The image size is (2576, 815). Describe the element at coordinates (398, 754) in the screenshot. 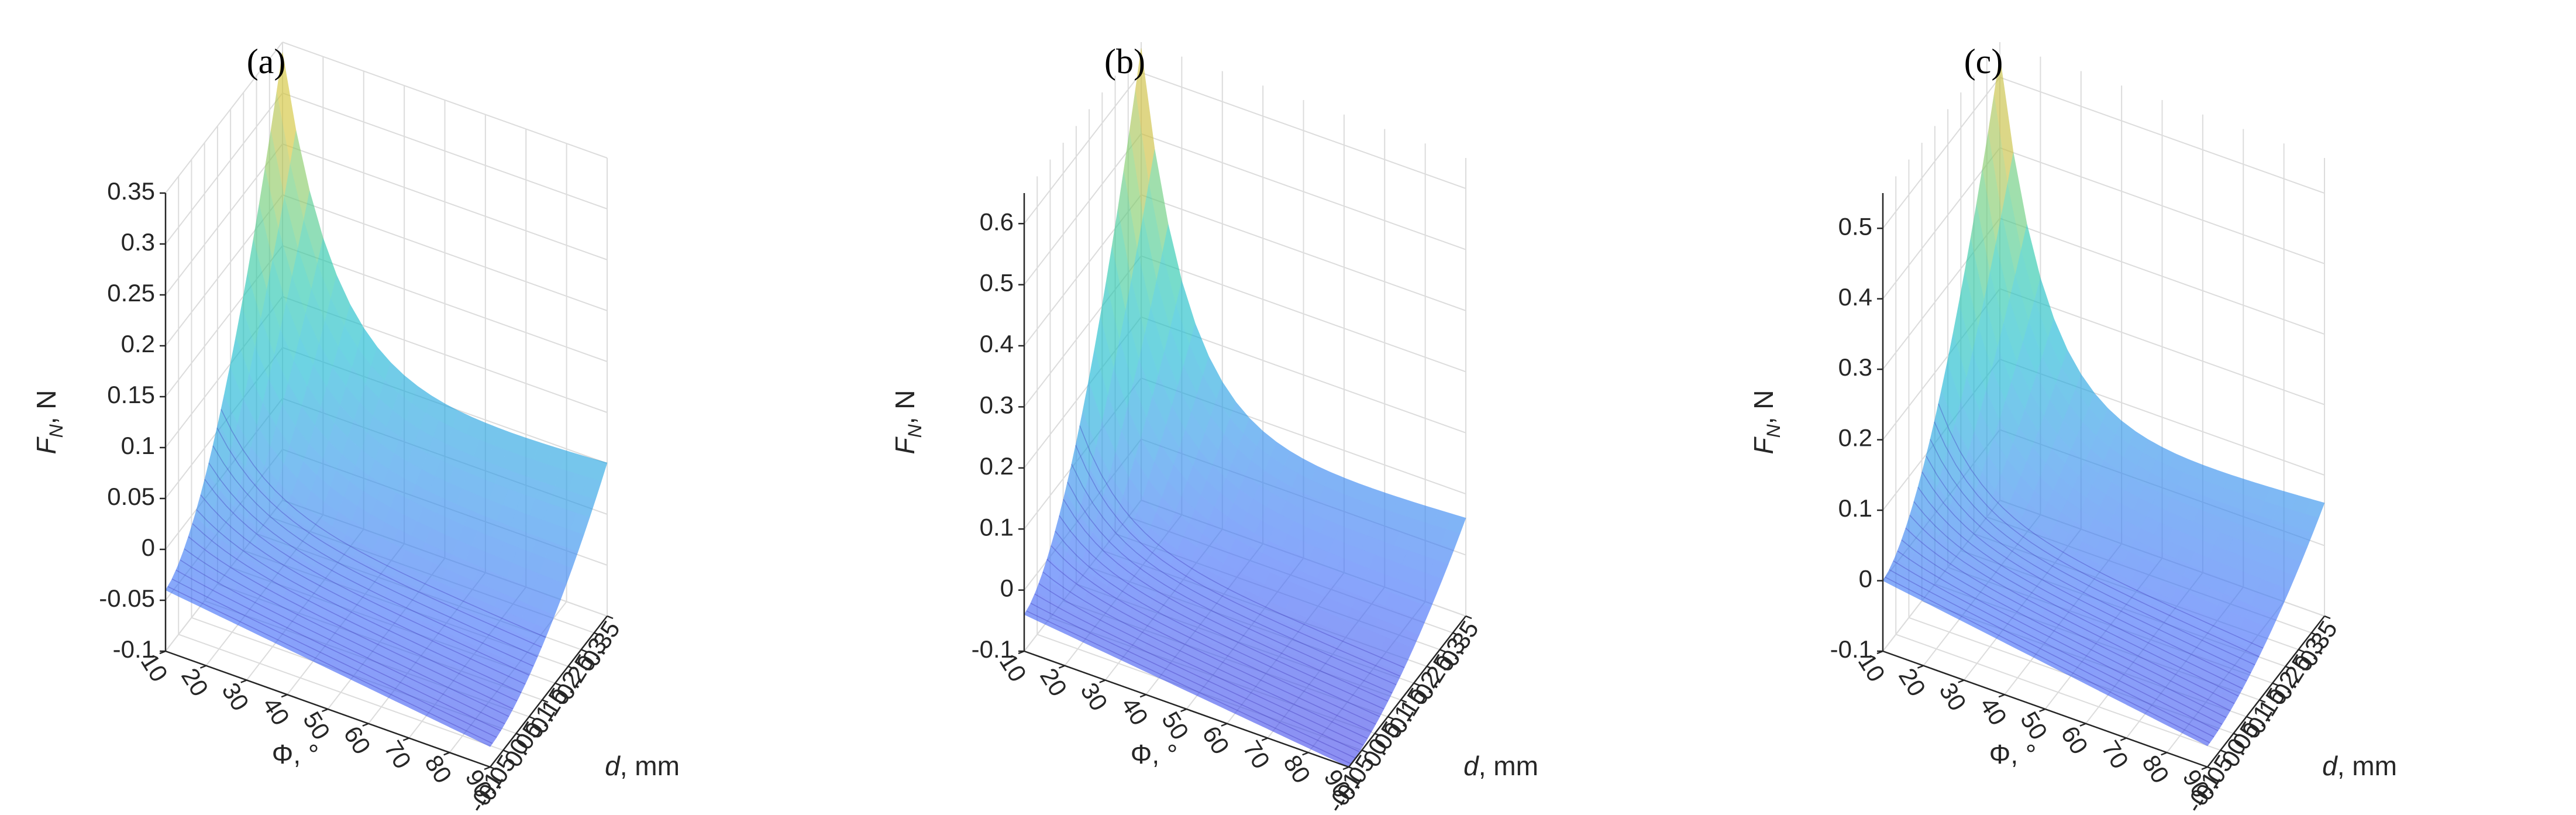

I see `x-tick-label: 70` at that location.